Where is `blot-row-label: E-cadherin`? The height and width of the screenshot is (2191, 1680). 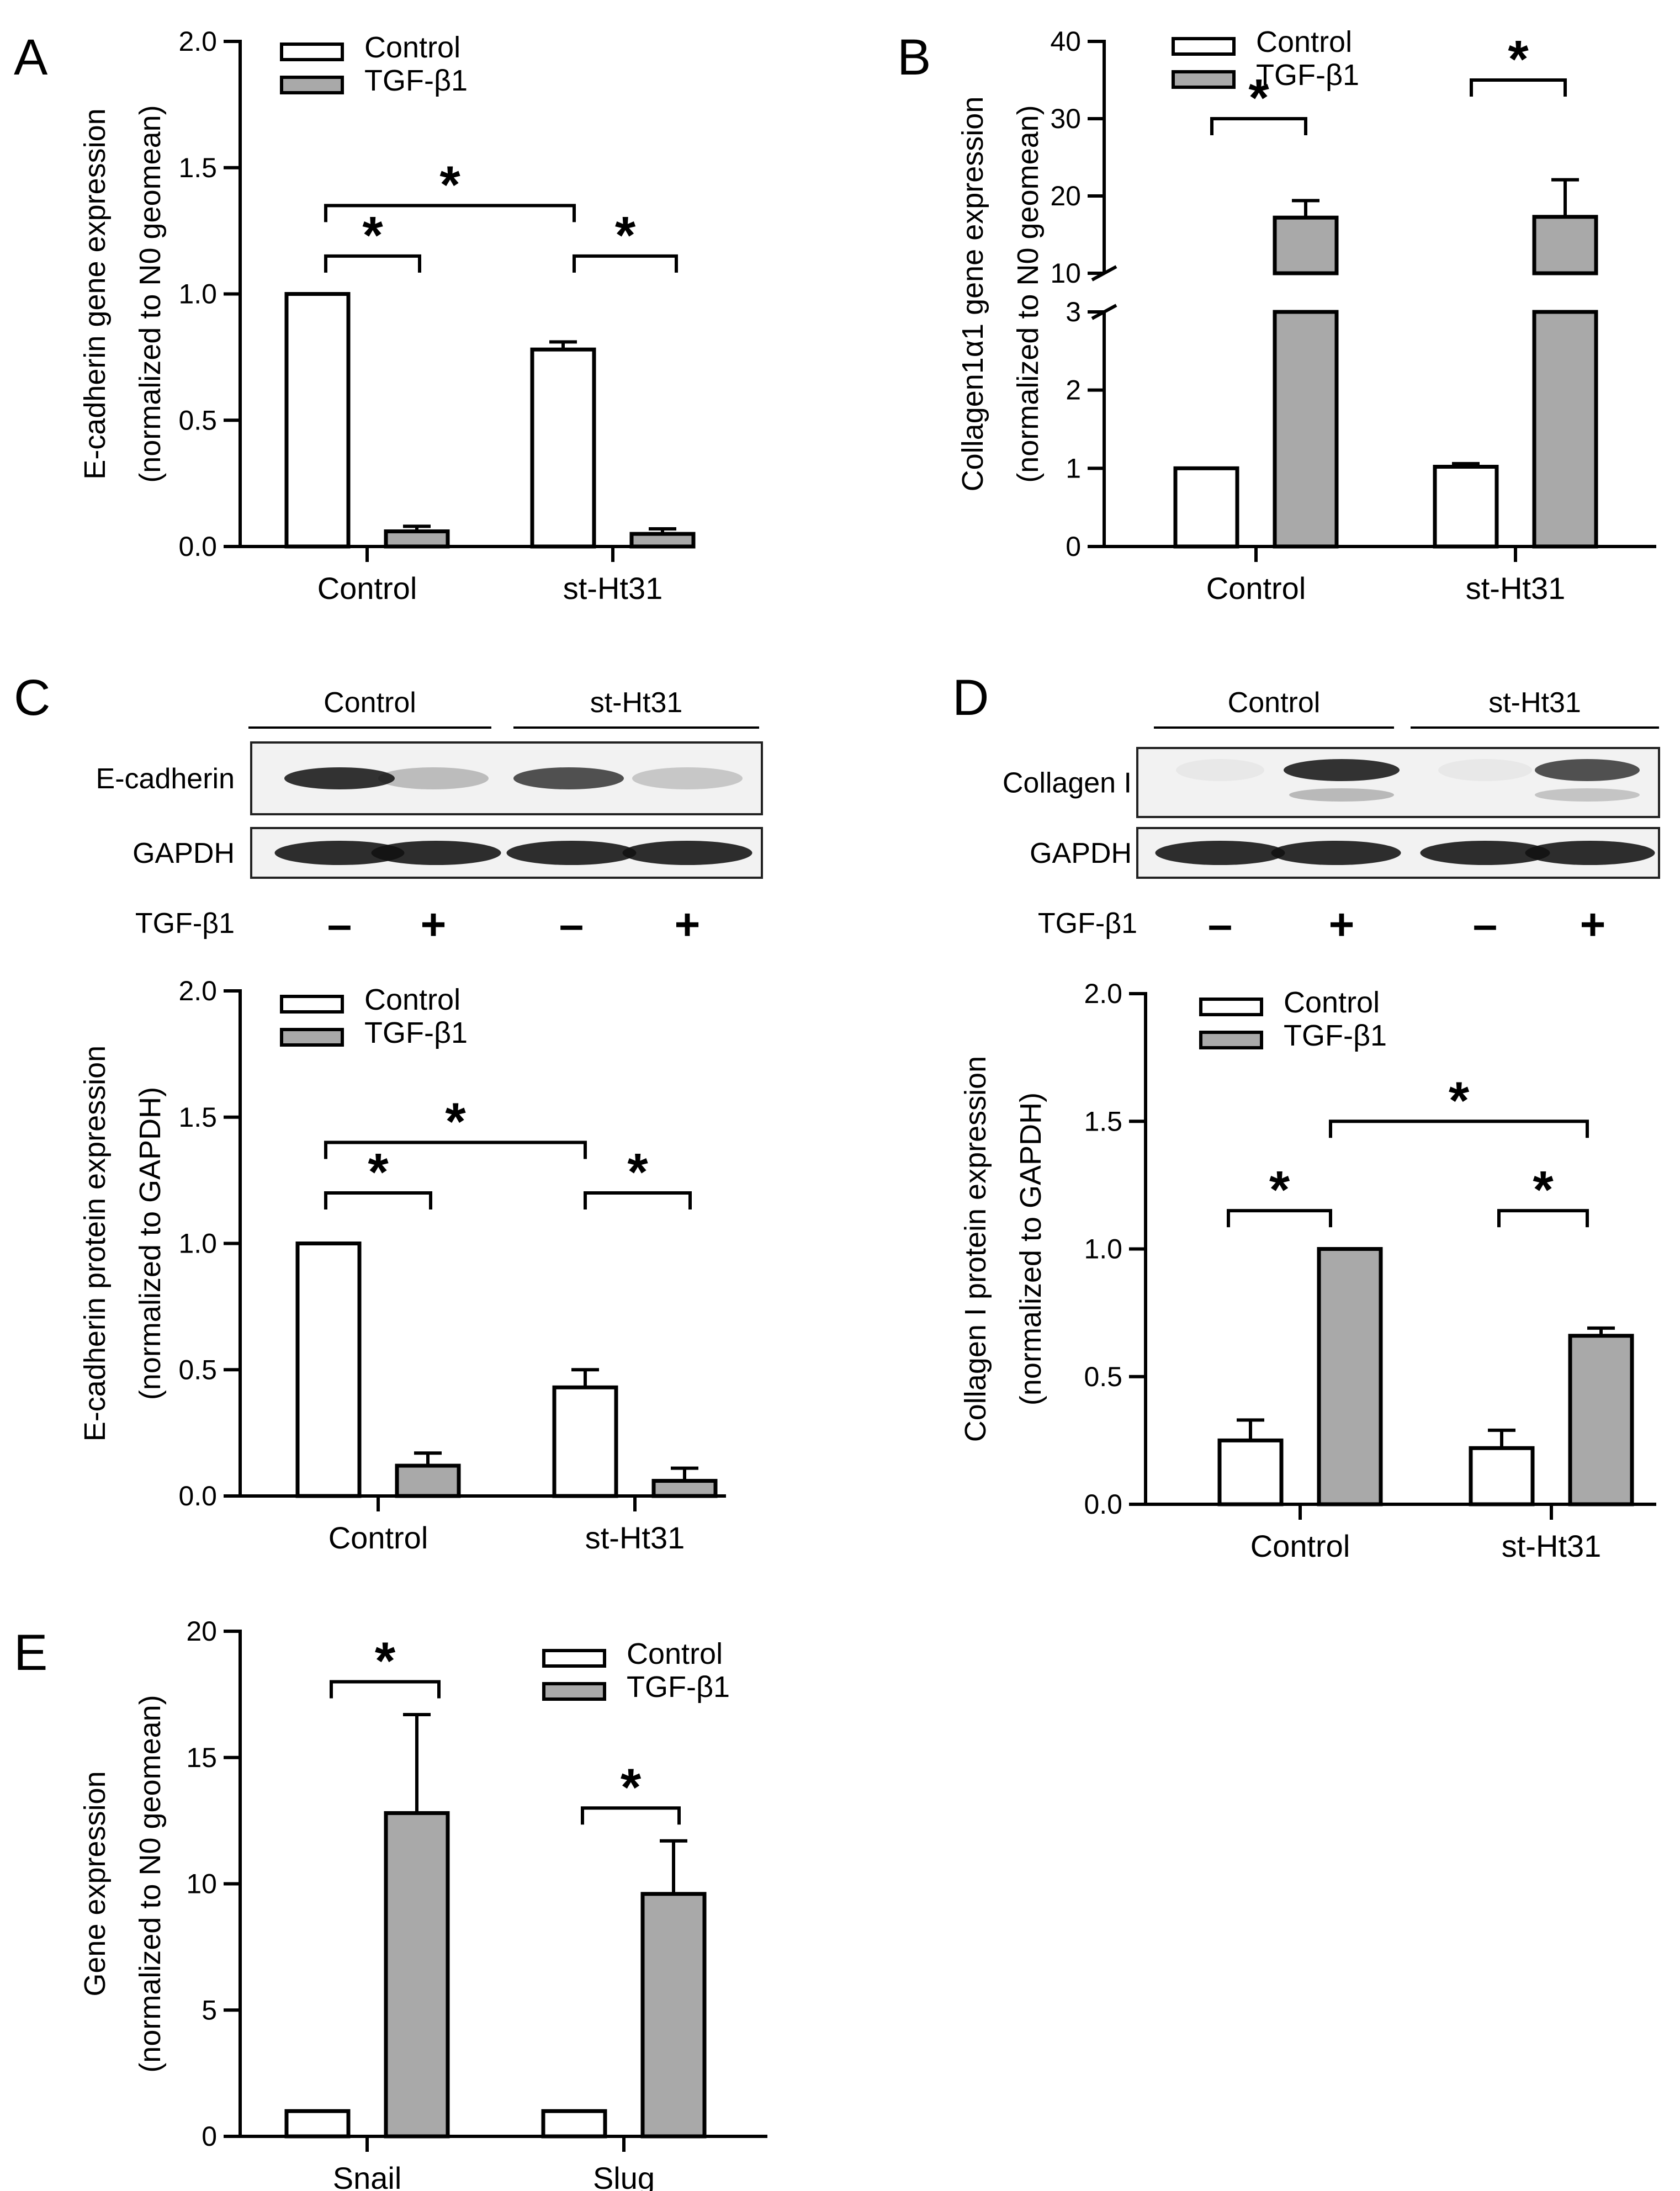 blot-row-label: E-cadherin is located at coordinates (165, 779).